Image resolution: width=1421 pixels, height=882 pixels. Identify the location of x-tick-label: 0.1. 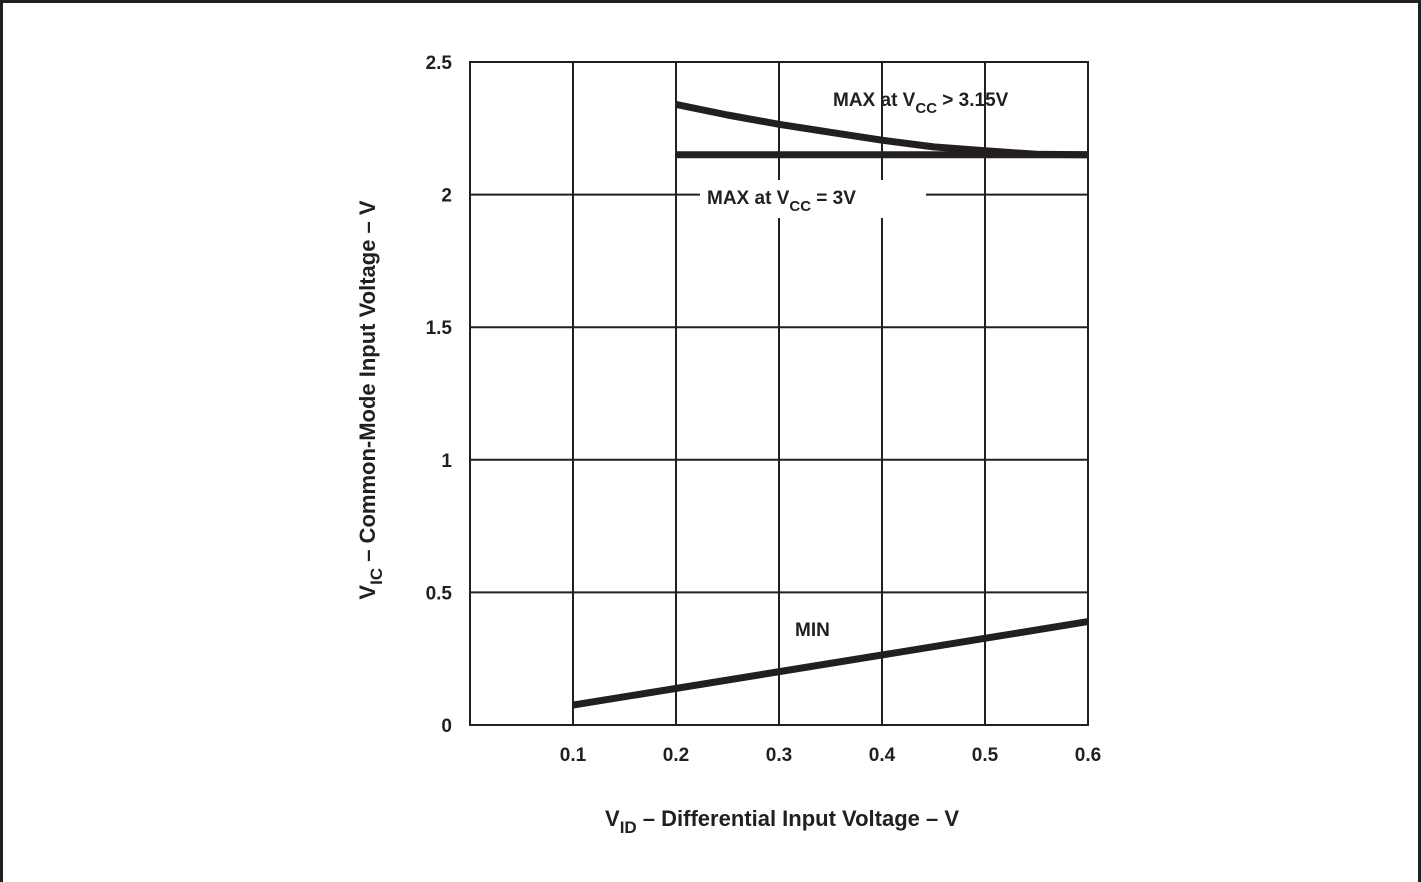
(573, 755).